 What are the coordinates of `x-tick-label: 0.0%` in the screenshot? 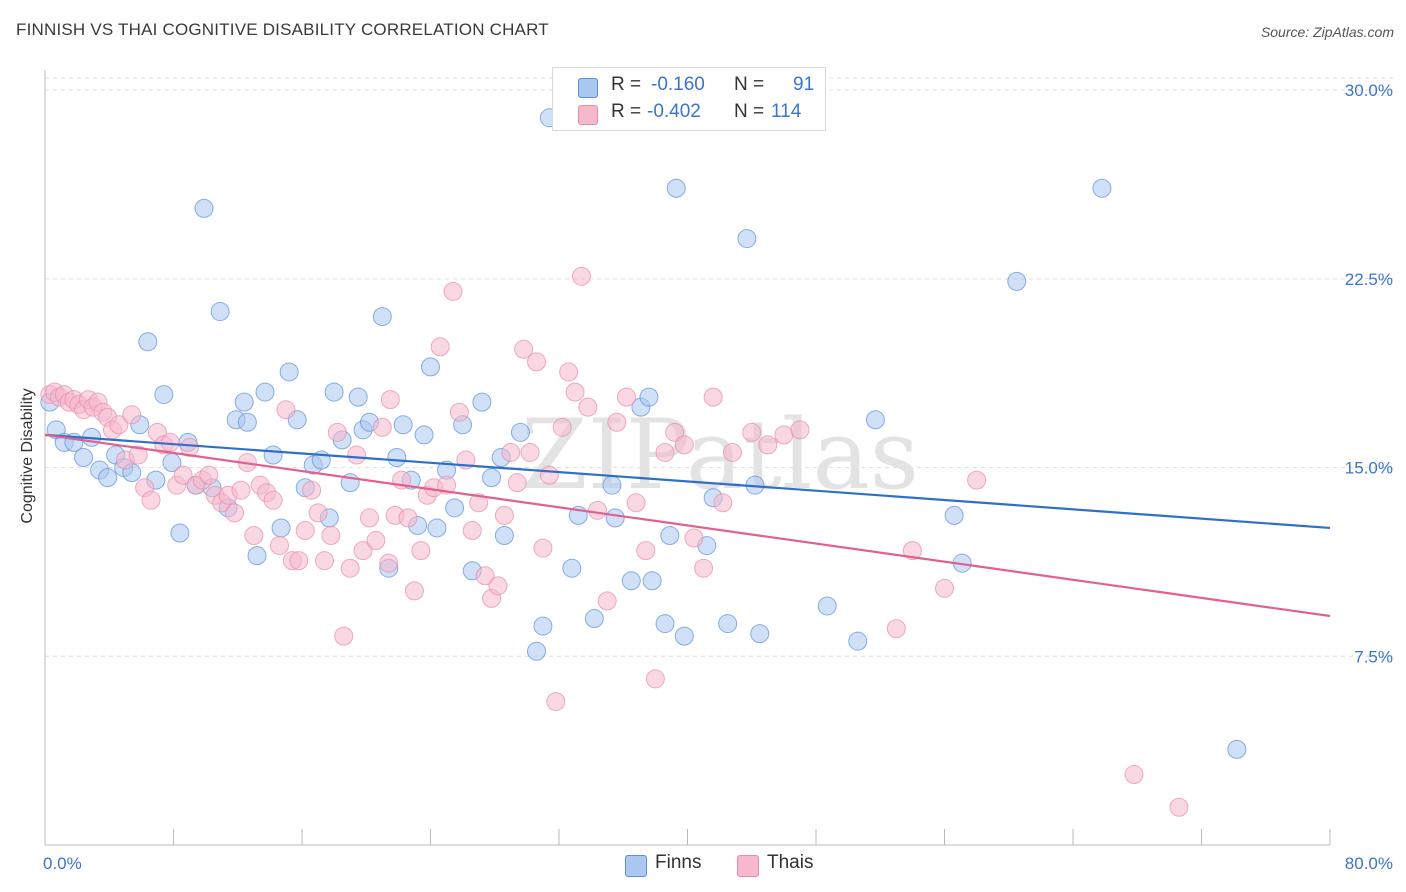 It's located at (62, 863).